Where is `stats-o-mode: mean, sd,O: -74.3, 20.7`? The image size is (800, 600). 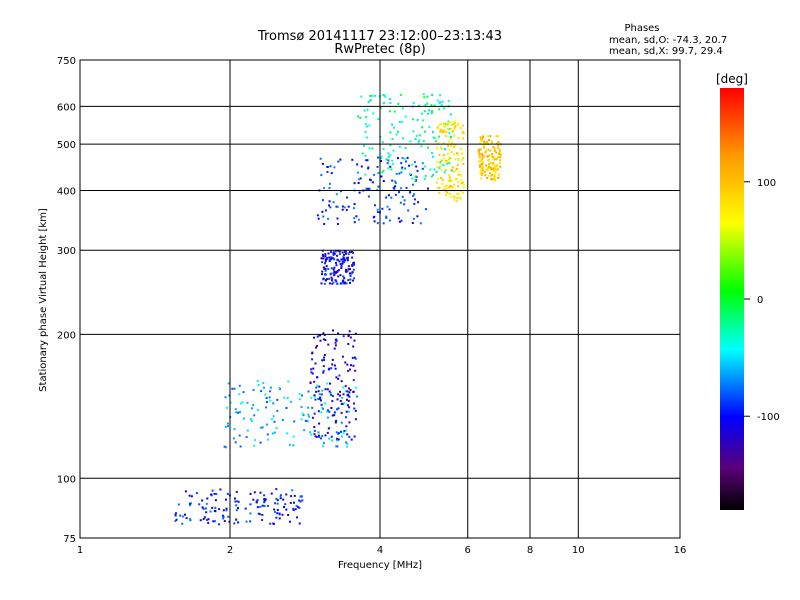 stats-o-mode: mean, sd,O: -74.3, 20.7 is located at coordinates (668, 40).